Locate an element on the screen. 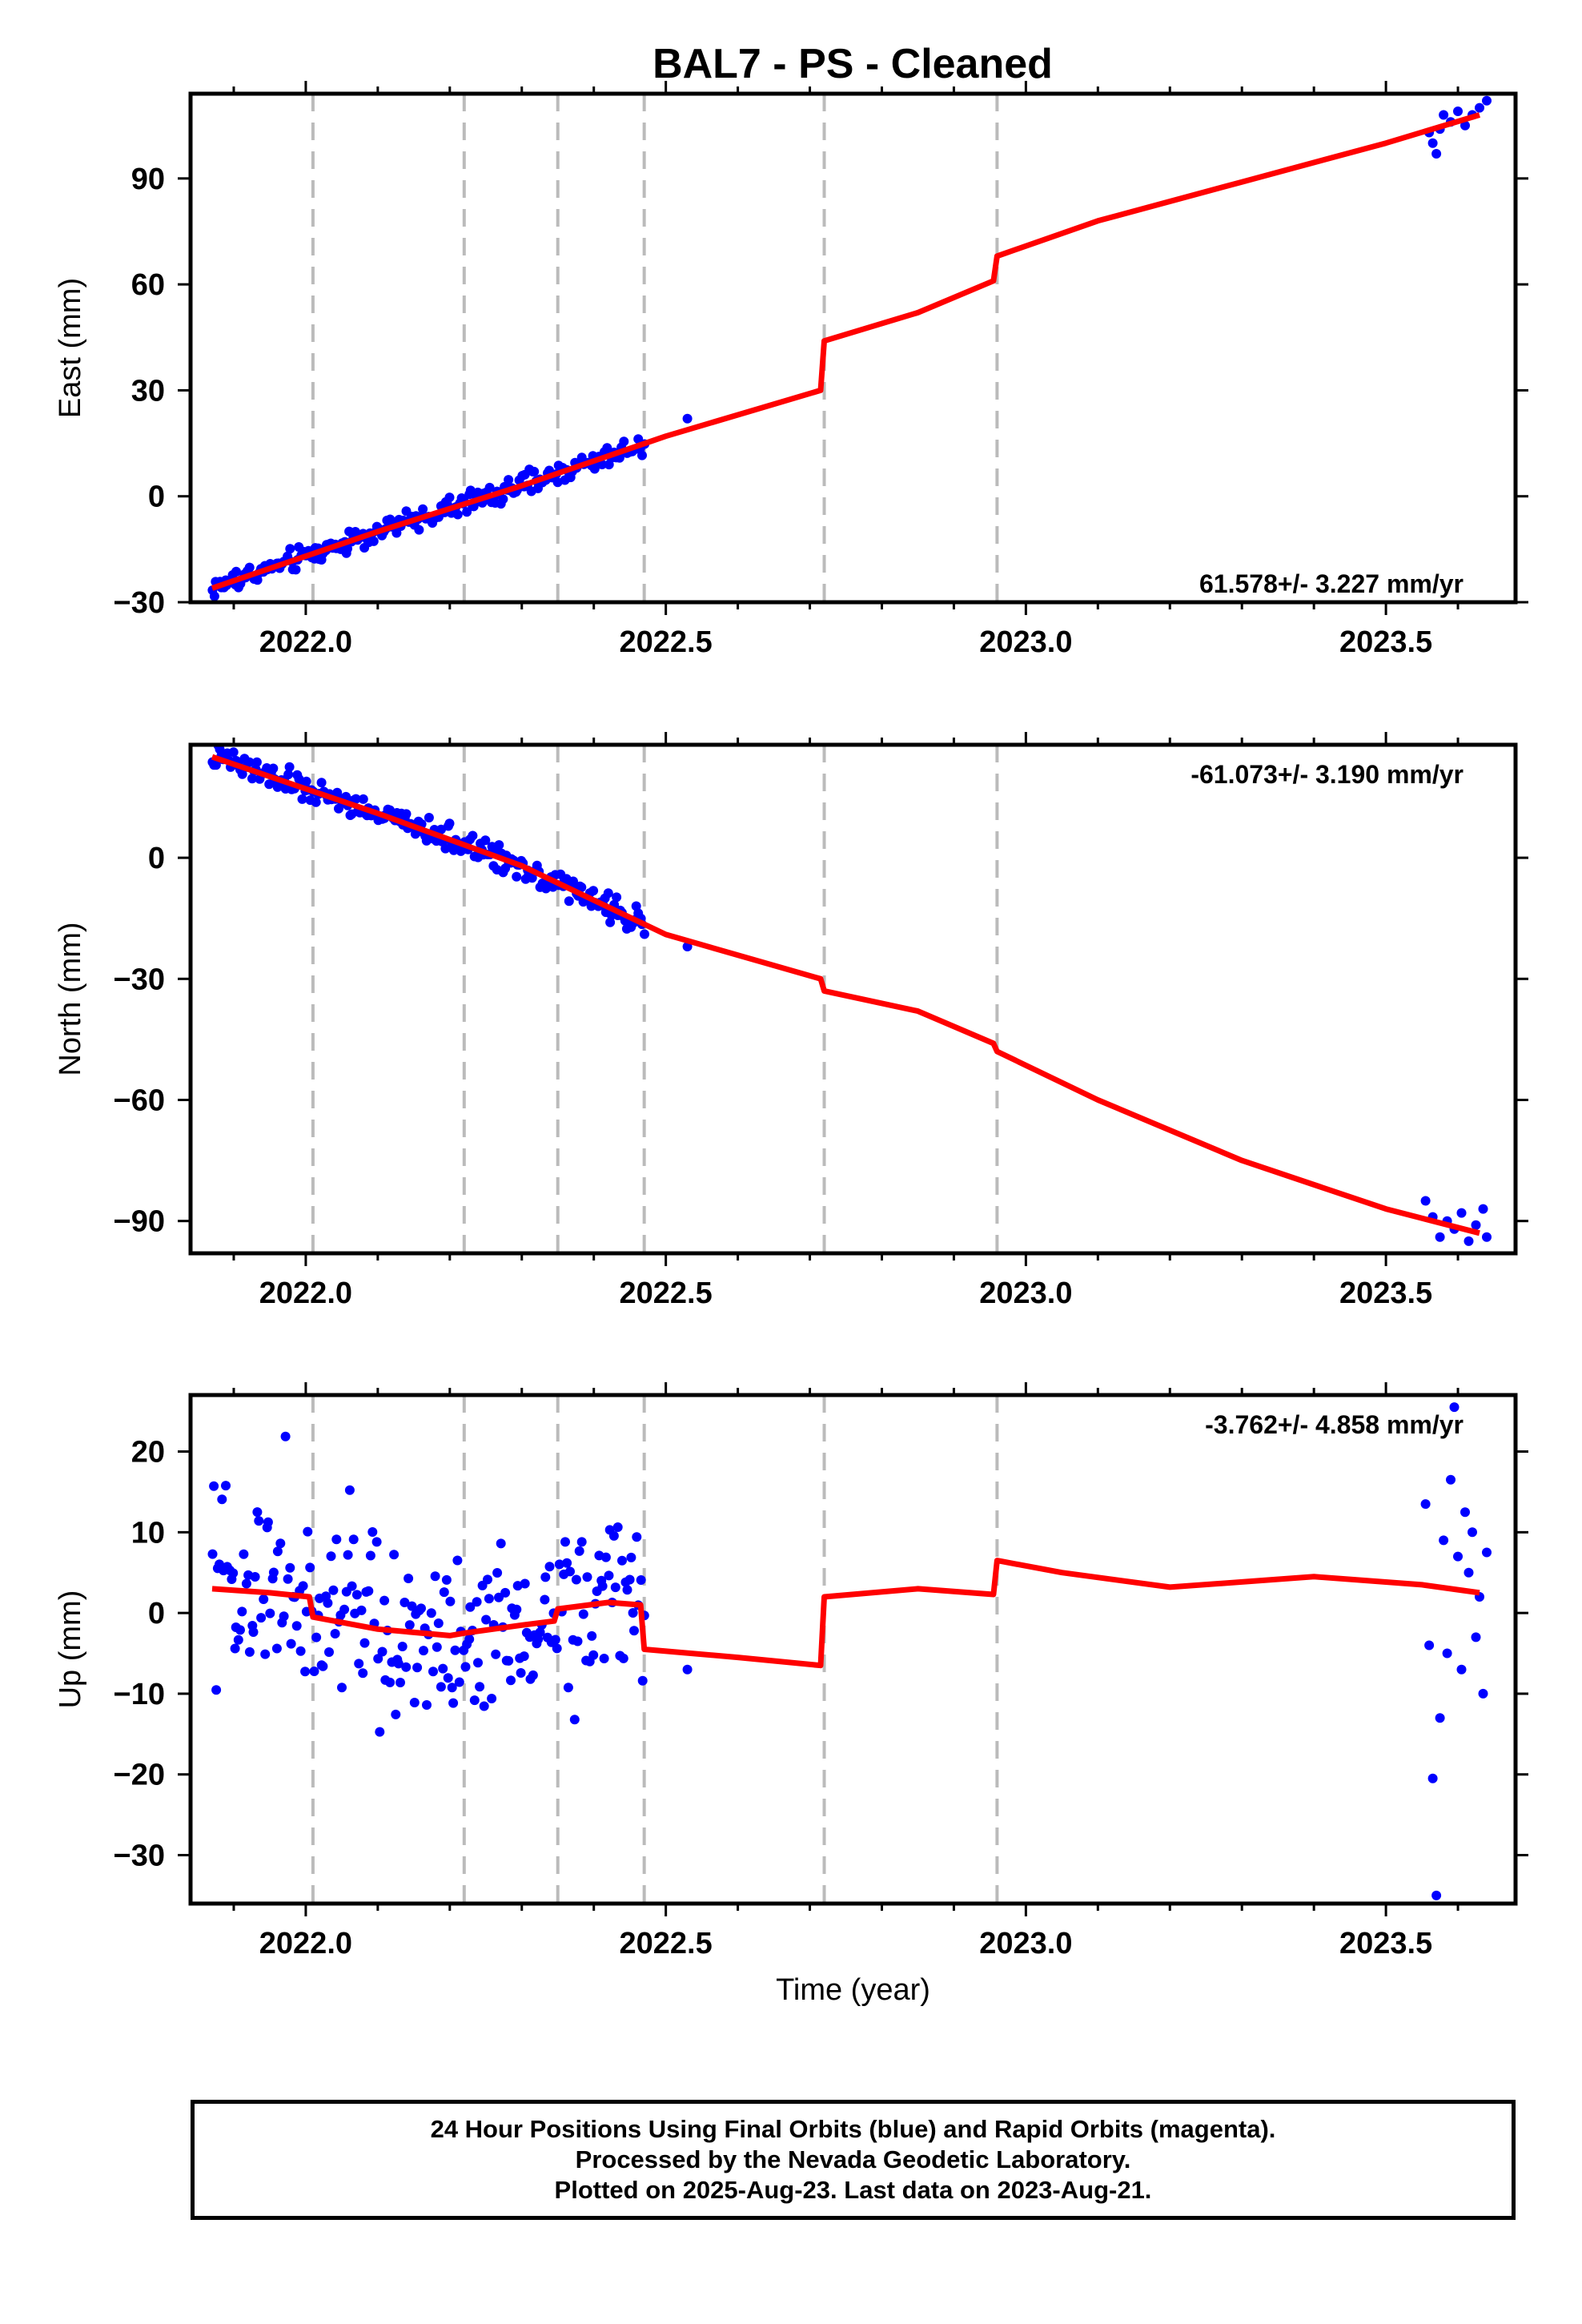  x-axis-label: Time (year) is located at coordinates (853, 1990).